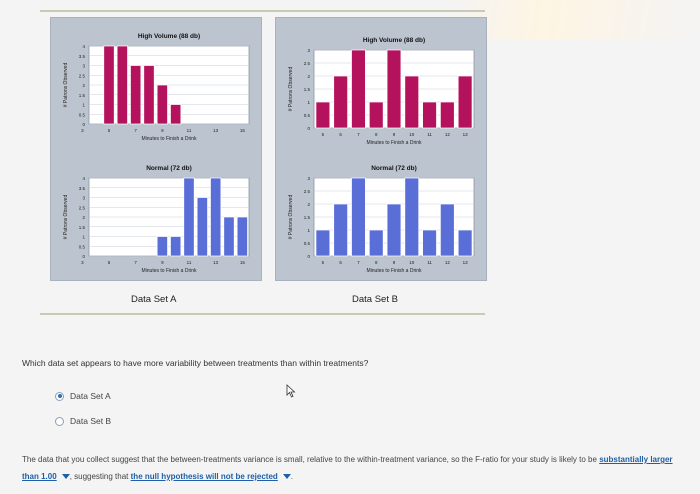 The height and width of the screenshot is (494, 700). Describe the element at coordinates (59, 421) in the screenshot. I see `radio-data-set-b` at that location.